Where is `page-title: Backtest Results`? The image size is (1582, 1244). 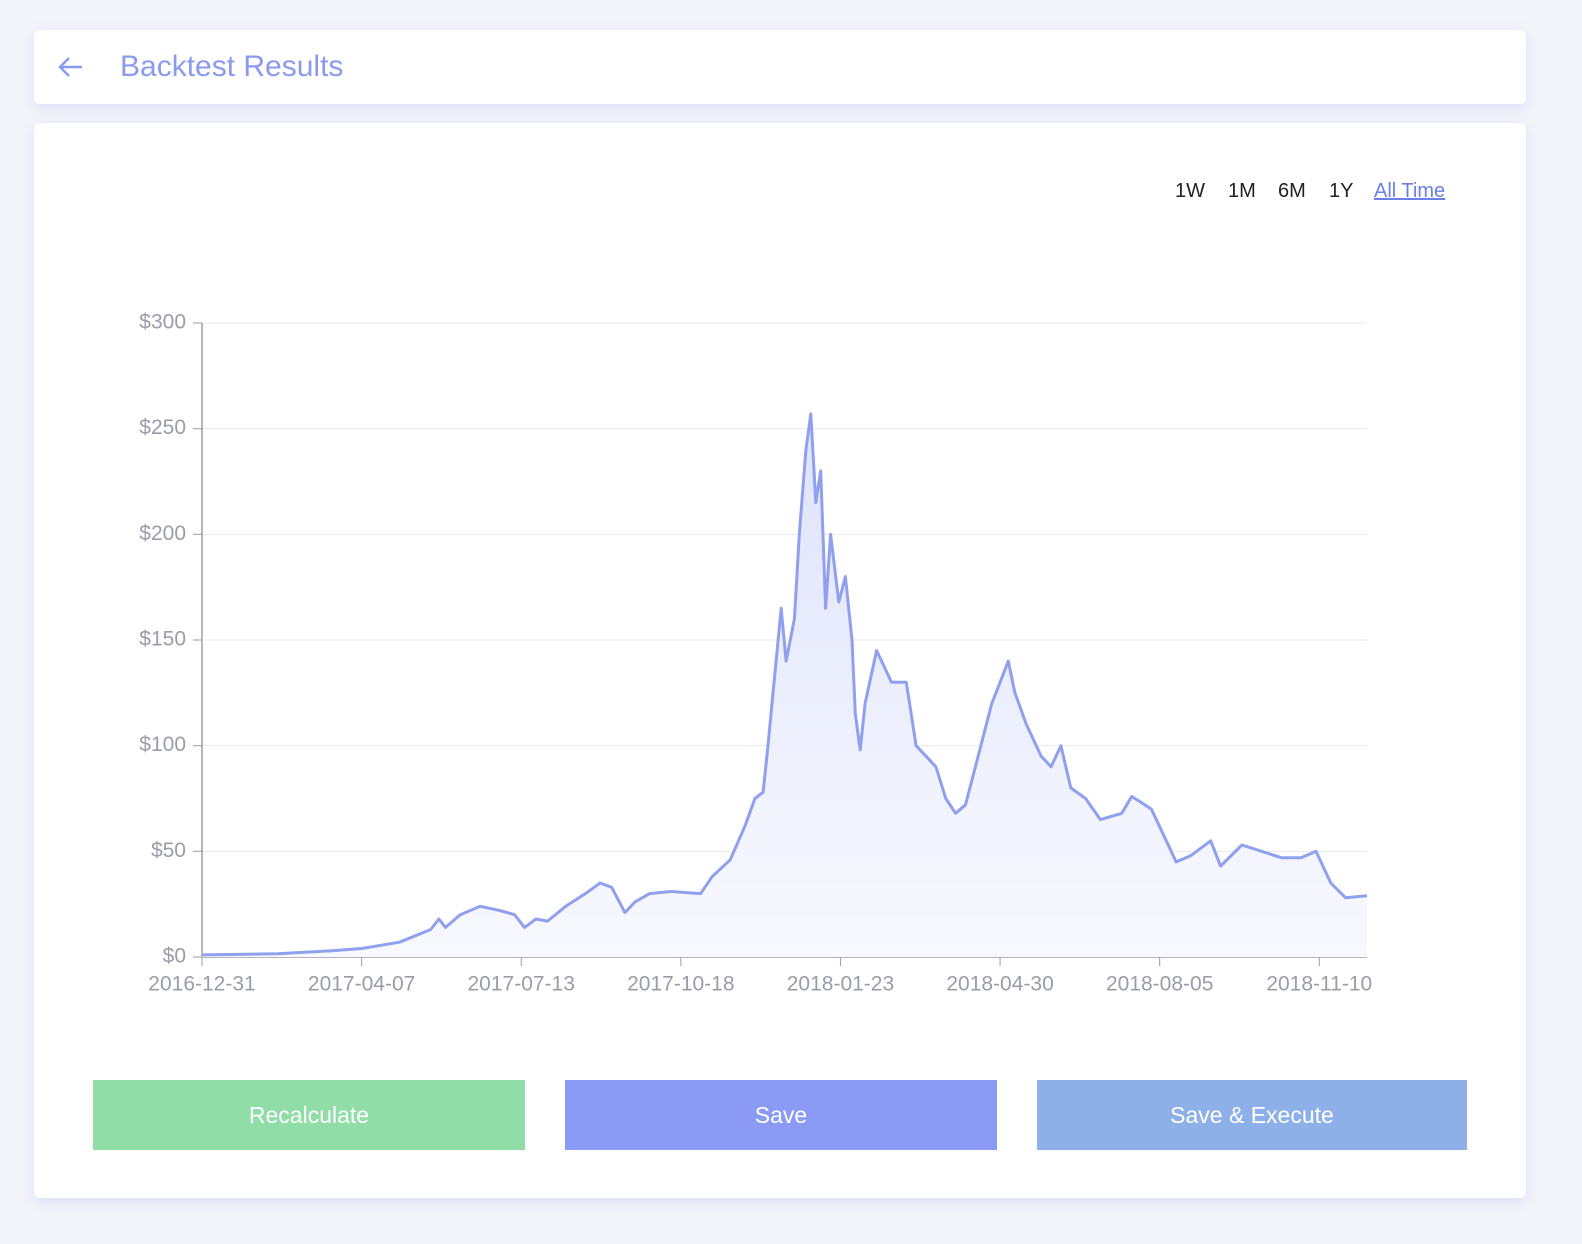 page-title: Backtest Results is located at coordinates (232, 66).